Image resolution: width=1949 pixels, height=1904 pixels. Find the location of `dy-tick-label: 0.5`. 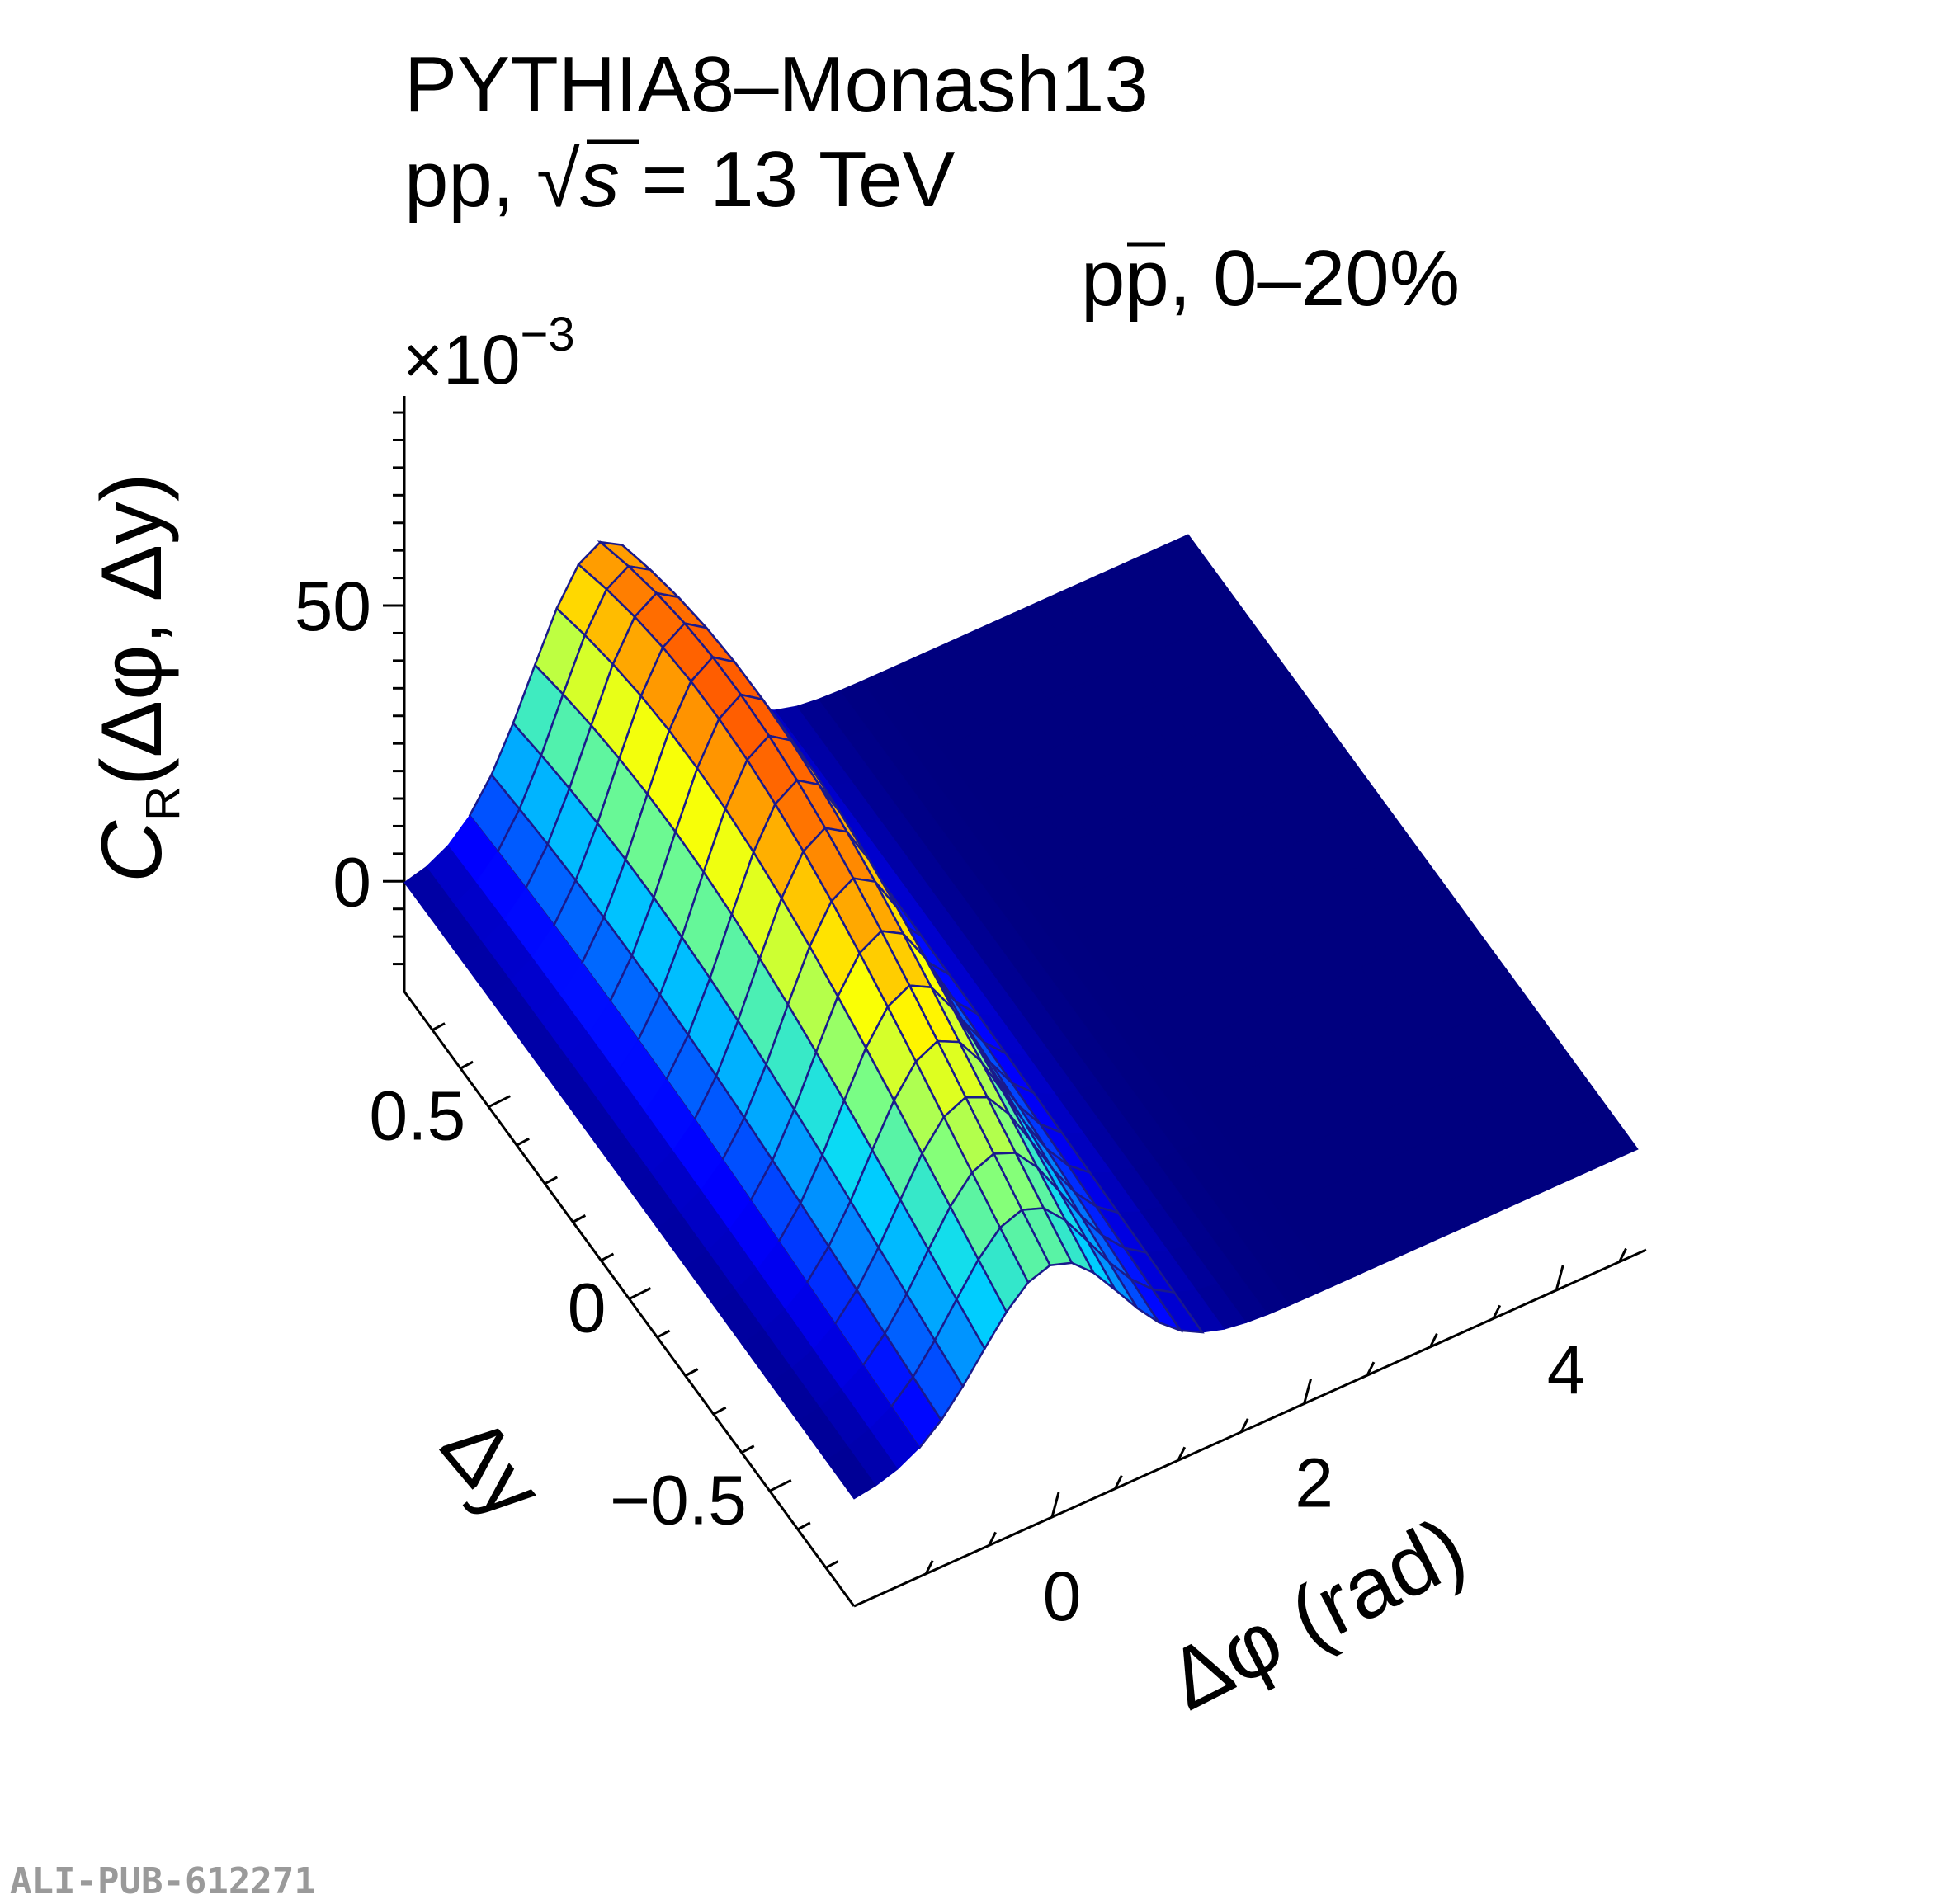

dy-tick-label: 0.5 is located at coordinates (417, 1116).